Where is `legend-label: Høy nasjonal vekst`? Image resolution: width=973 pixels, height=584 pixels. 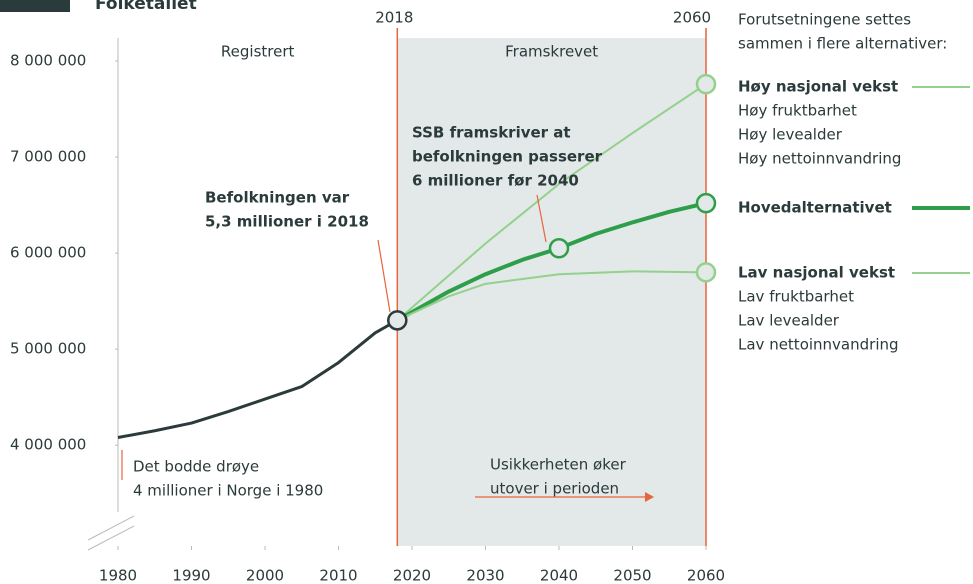 legend-label: Høy nasjonal vekst is located at coordinates (818, 87).